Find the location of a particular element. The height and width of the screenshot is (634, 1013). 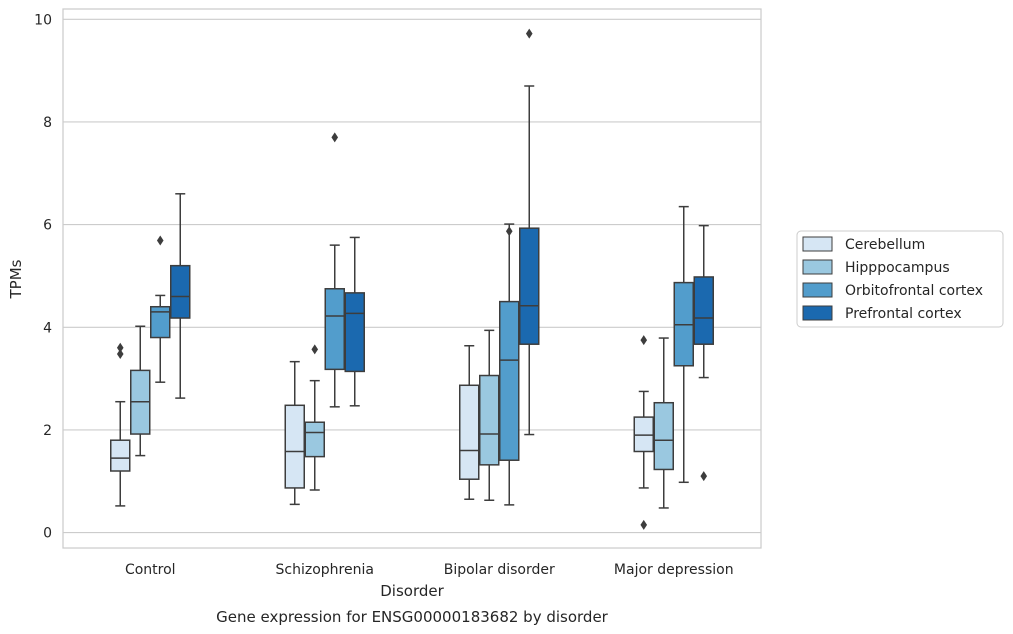

box-orbitofrontal-cortex-bipolar-disorder is located at coordinates (509, 364).